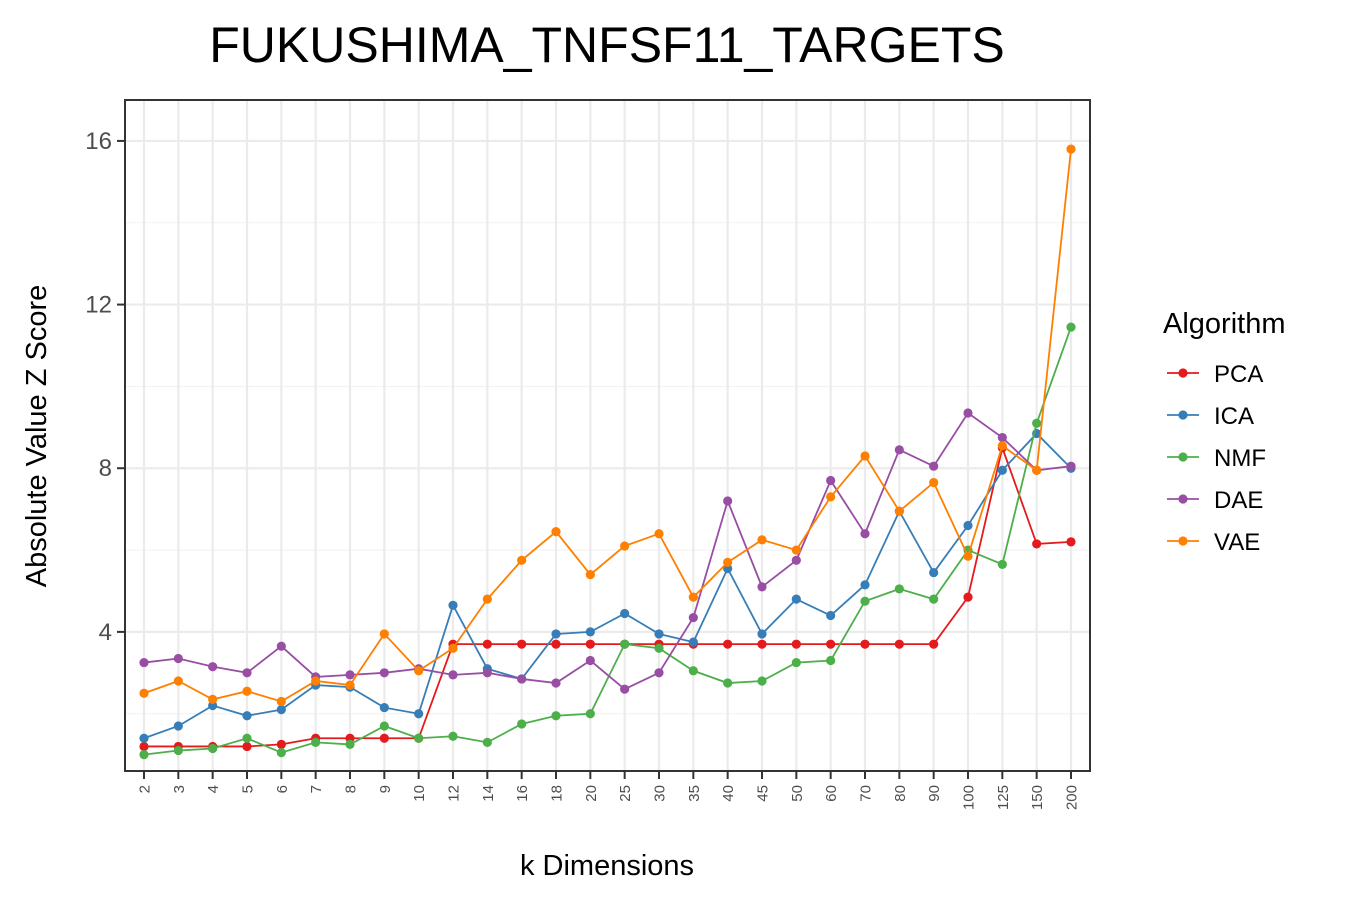  Describe the element at coordinates (797, 793) in the screenshot. I see `x-tick-label: 50` at that location.